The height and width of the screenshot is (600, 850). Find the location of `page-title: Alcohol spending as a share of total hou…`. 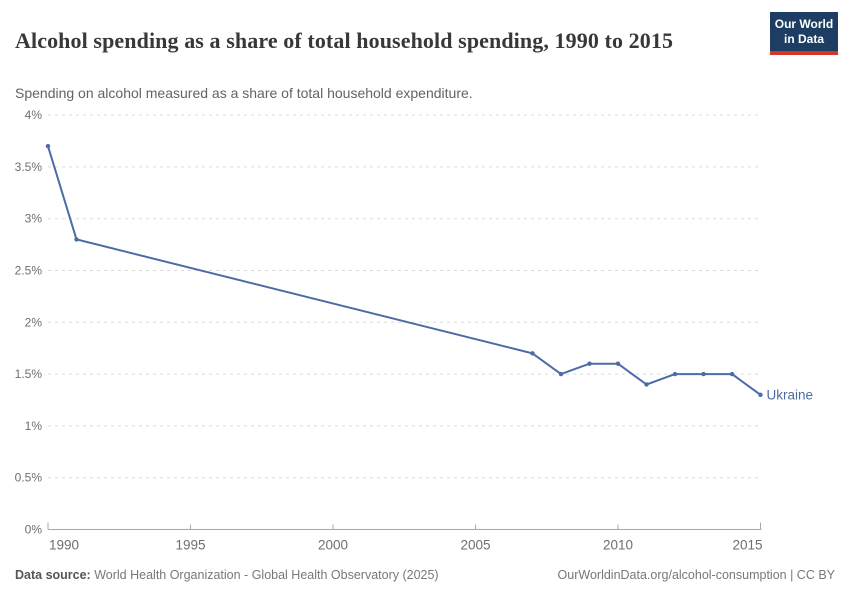

page-title: Alcohol spending as a share of total hou… is located at coordinates (344, 40).